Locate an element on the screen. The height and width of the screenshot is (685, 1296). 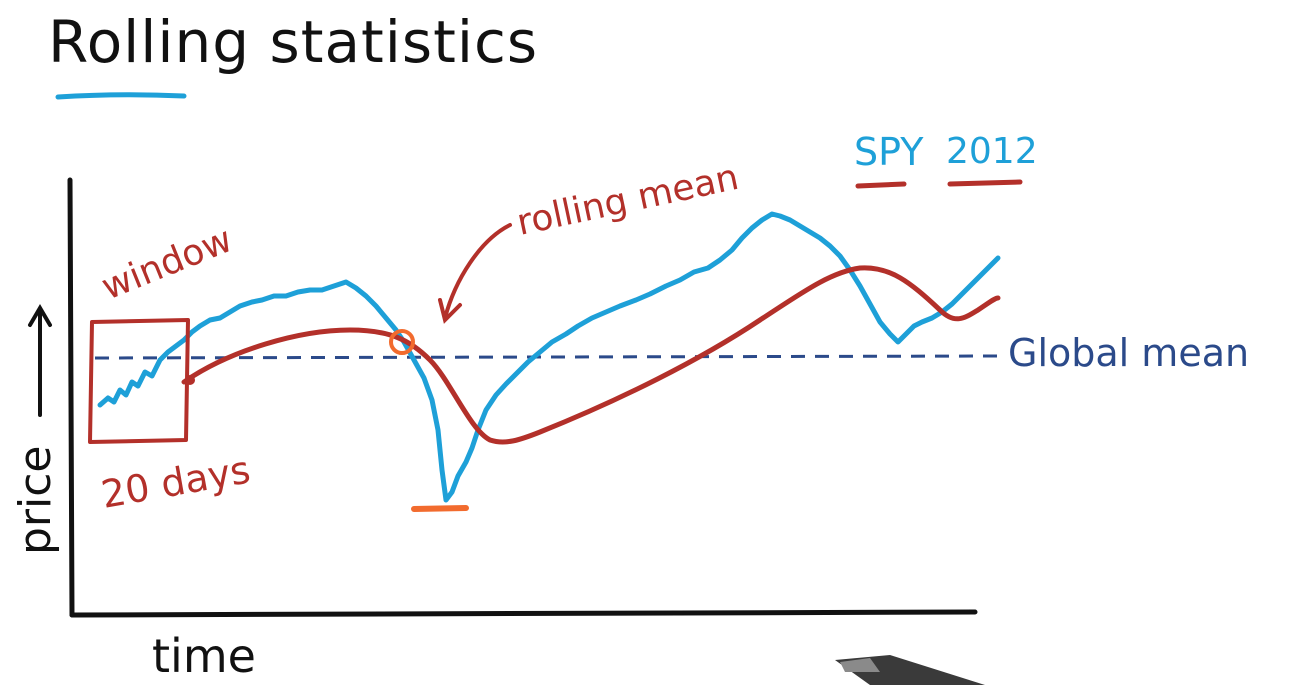
window-label: window is located at coordinates (167, 263).